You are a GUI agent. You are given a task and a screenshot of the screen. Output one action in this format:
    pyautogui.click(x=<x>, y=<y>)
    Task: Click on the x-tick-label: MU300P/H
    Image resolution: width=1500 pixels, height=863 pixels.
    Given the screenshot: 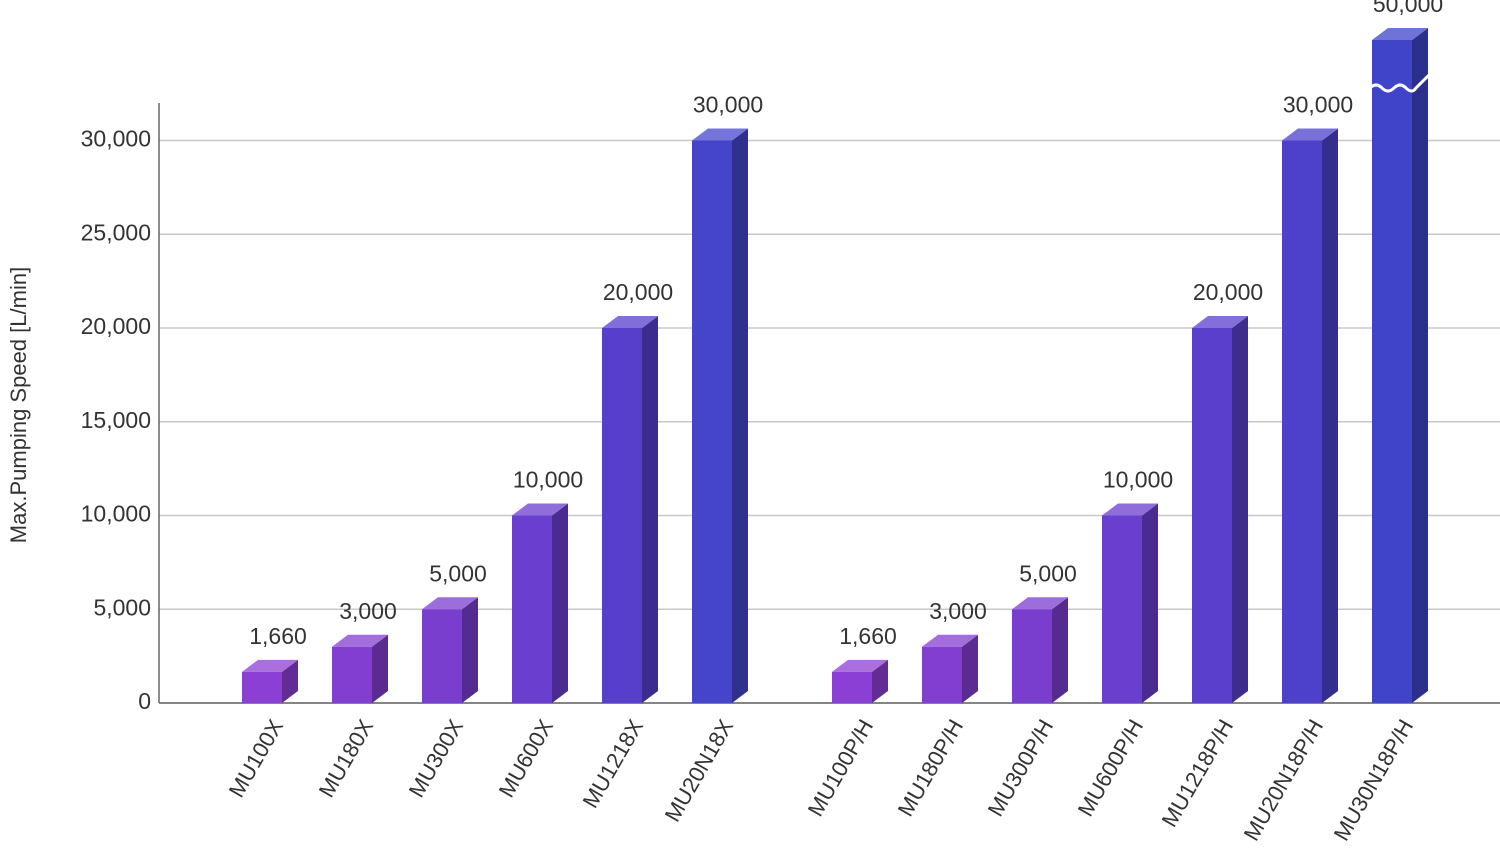 What is the action you would take?
    pyautogui.click(x=1020, y=768)
    